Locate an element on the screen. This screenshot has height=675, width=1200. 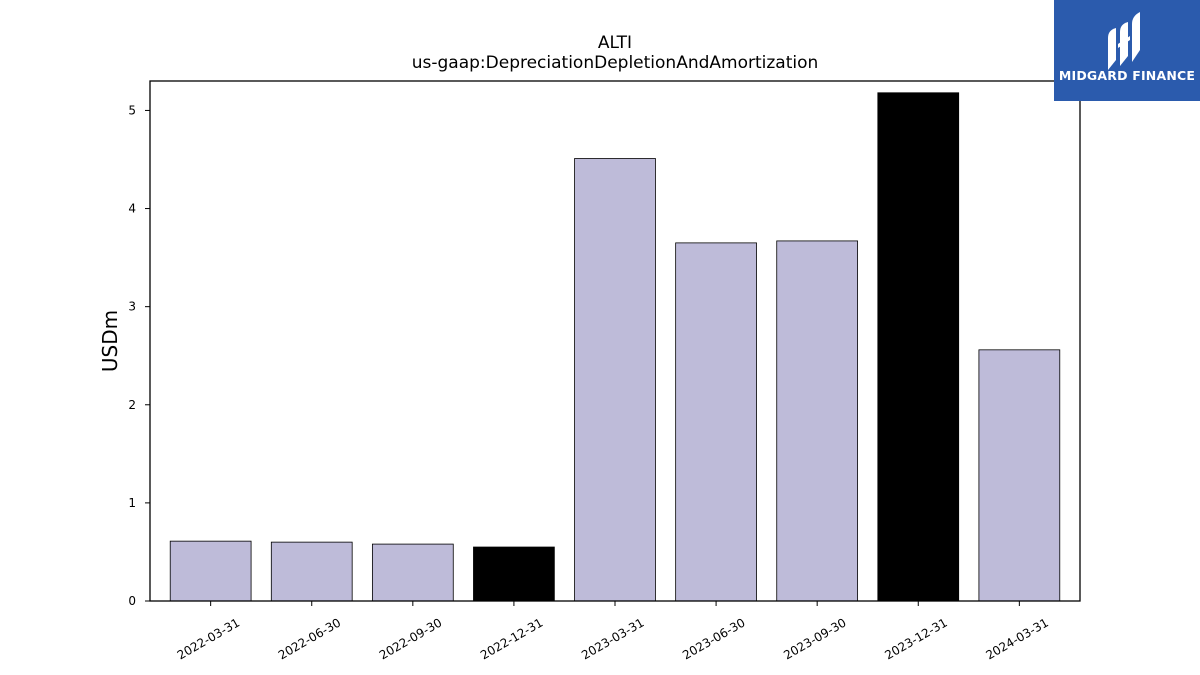
y-tick-label: 0 is located at coordinates (132, 601).